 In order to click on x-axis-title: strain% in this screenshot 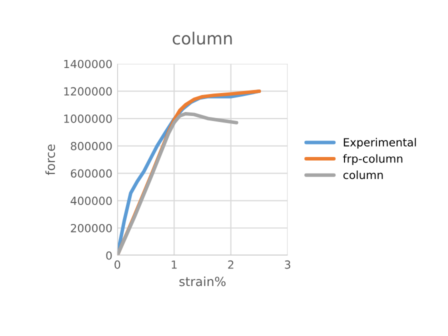, I will do `click(202, 281)`.